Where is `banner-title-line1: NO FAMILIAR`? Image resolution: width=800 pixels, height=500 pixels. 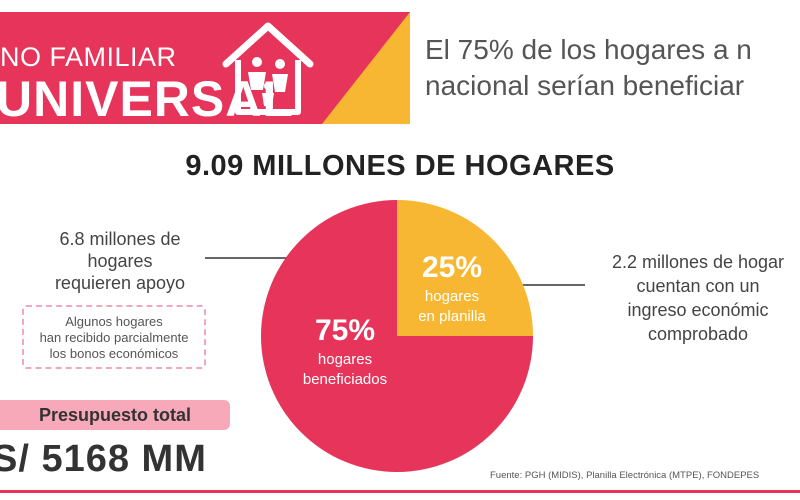
banner-title-line1: NO FAMILIAR is located at coordinates (88, 57).